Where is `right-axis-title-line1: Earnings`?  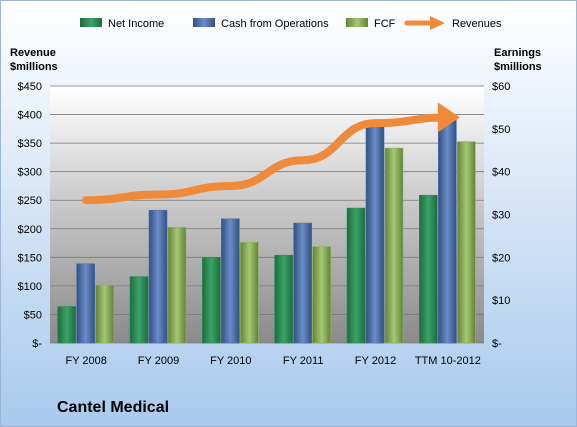
right-axis-title-line1: Earnings is located at coordinates (517, 53).